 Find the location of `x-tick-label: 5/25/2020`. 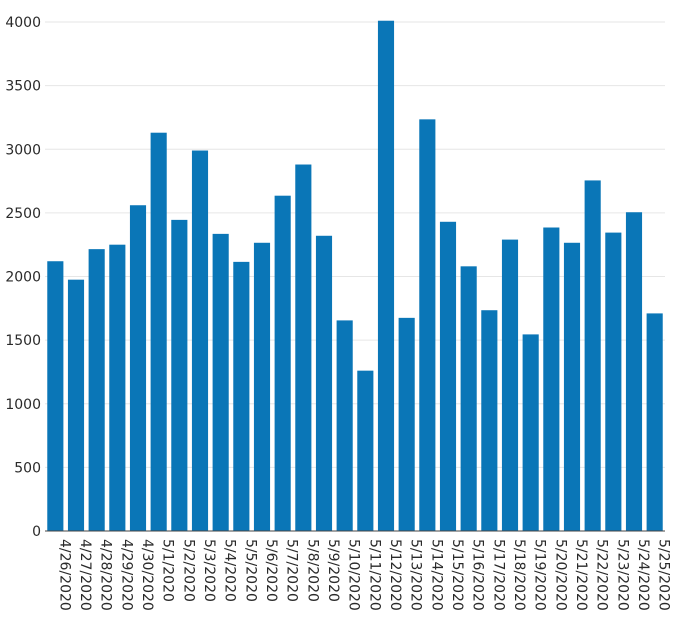

x-tick-label: 5/25/2020 is located at coordinates (664, 575).